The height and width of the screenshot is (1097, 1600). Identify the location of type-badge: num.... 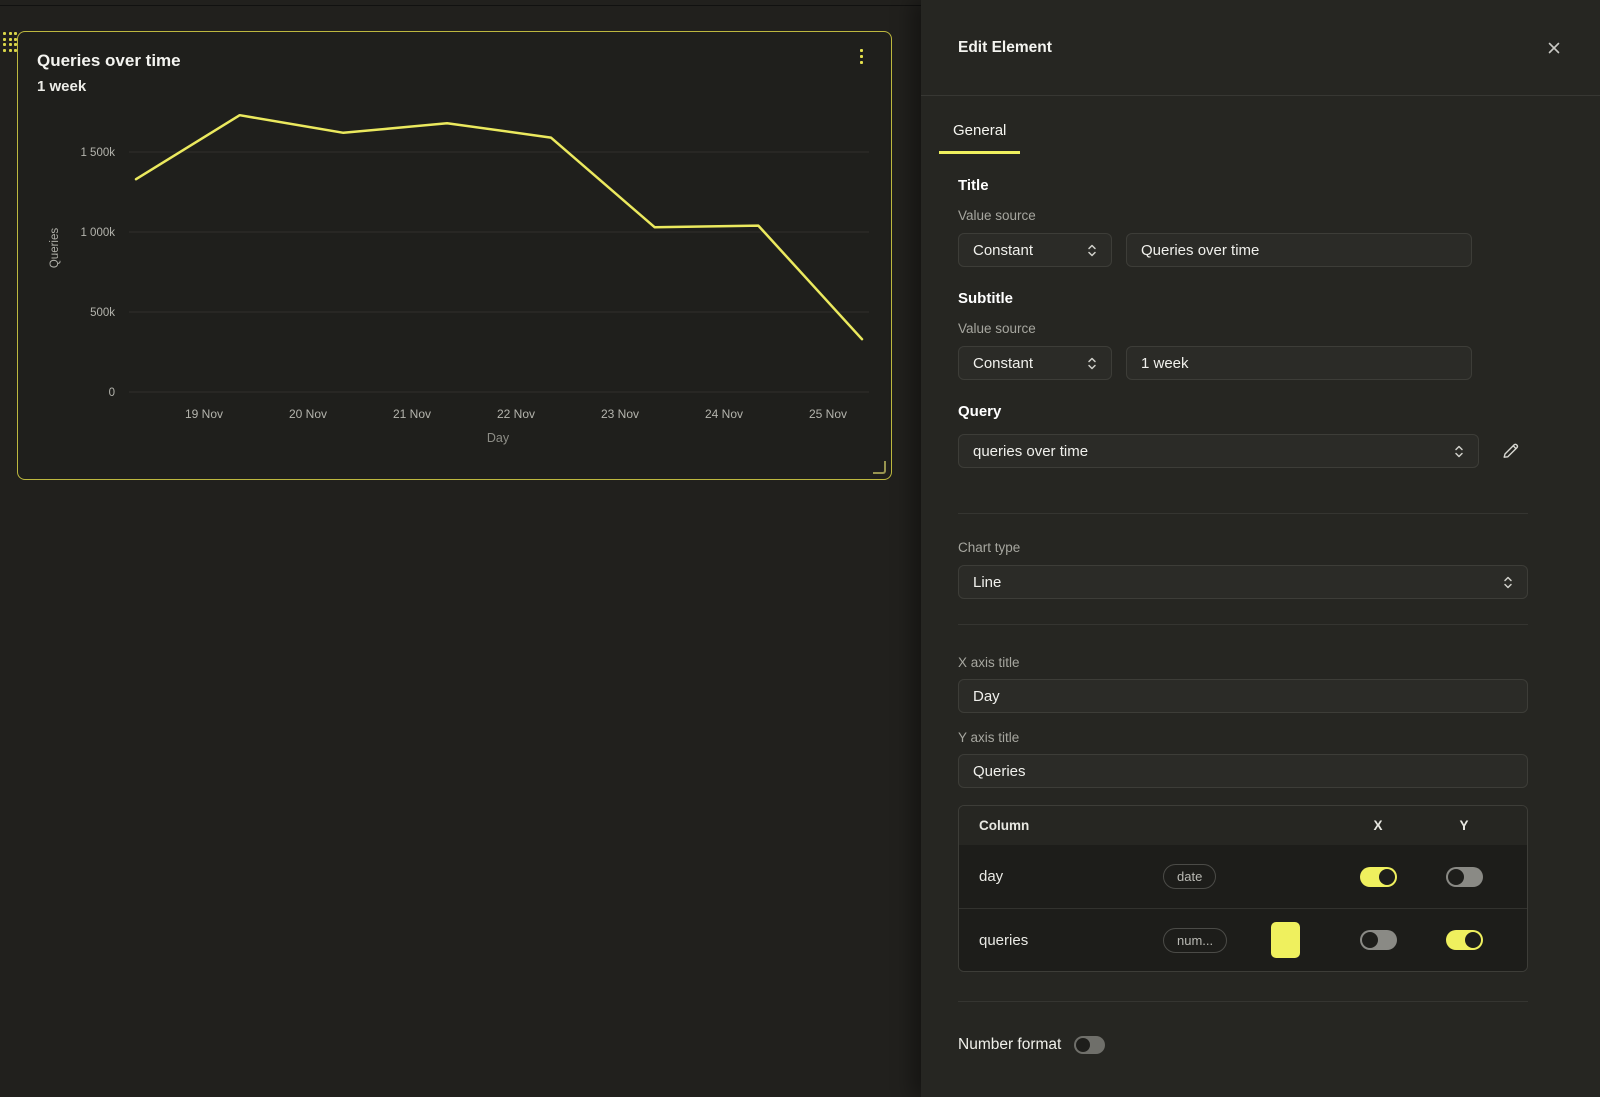
(1195, 940).